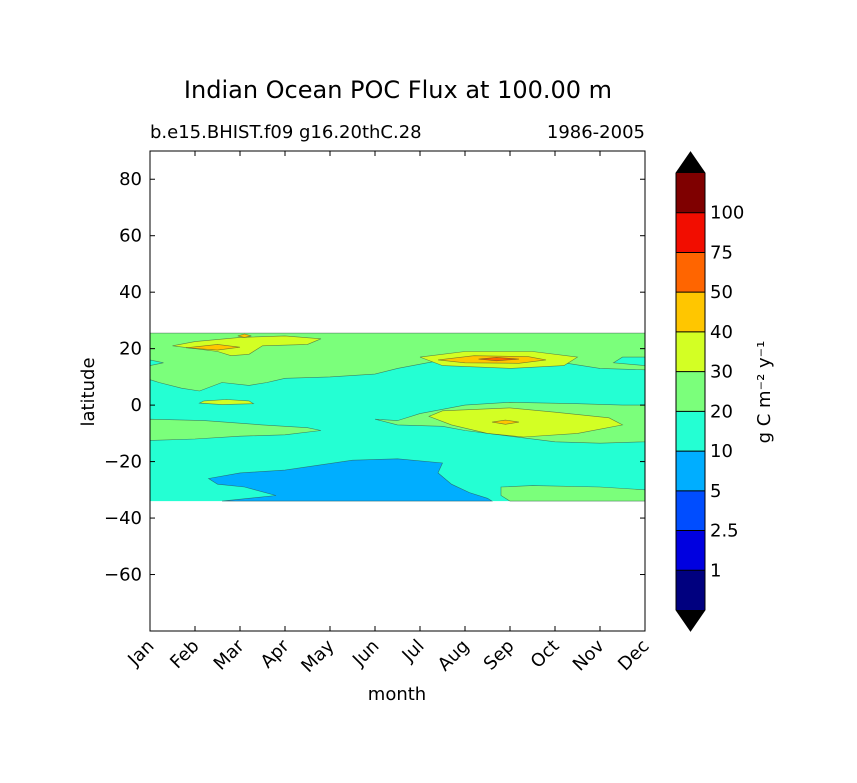 The height and width of the screenshot is (783, 857). What do you see at coordinates (275, 653) in the screenshot?
I see `x-tick-label: Apr` at bounding box center [275, 653].